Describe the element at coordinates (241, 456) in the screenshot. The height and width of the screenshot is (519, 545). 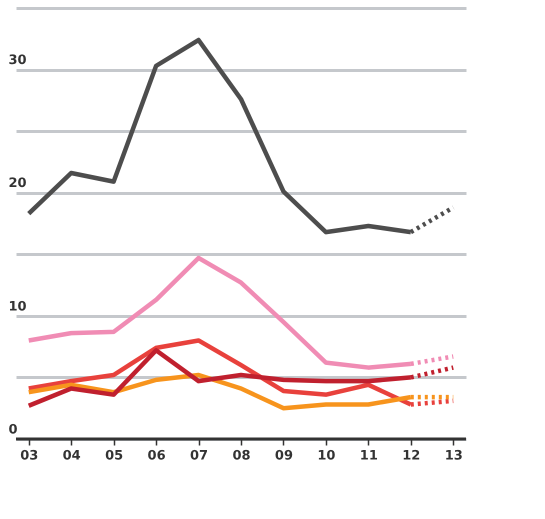
I see `x-tick-label: 08` at that location.